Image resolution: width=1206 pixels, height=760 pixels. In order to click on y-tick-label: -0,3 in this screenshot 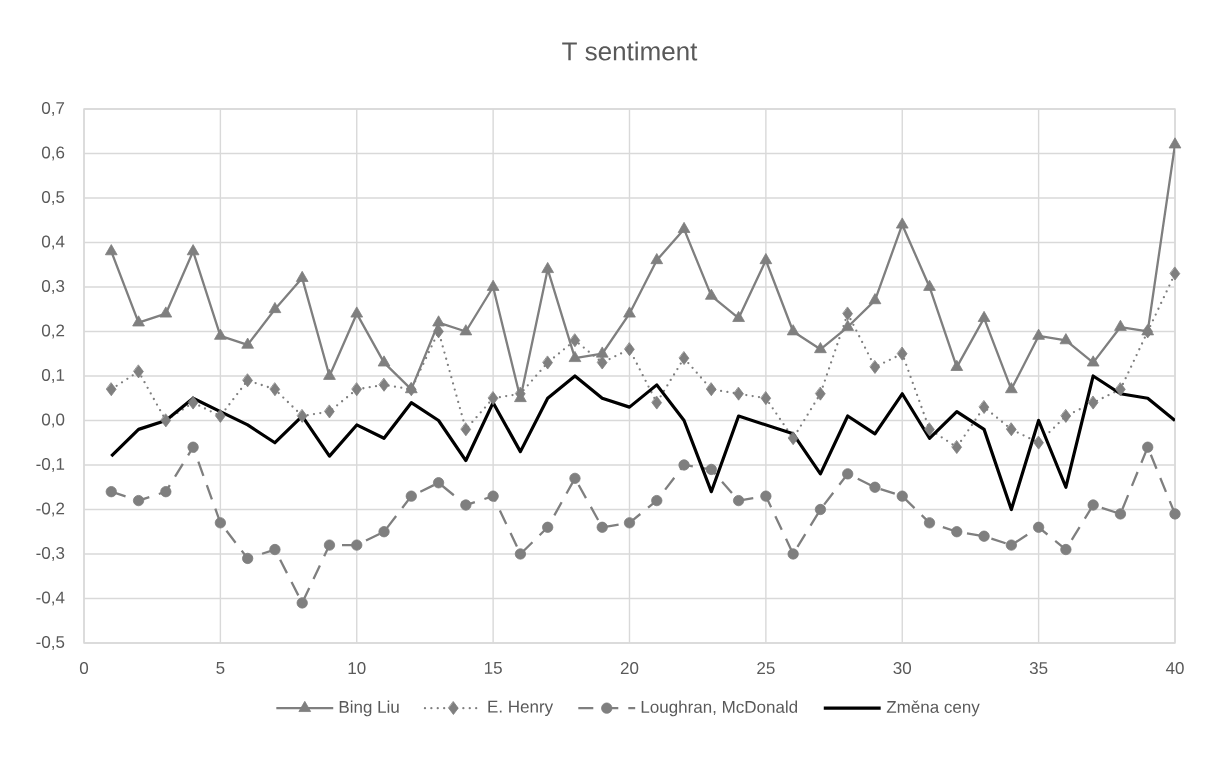, I will do `click(50, 553)`.